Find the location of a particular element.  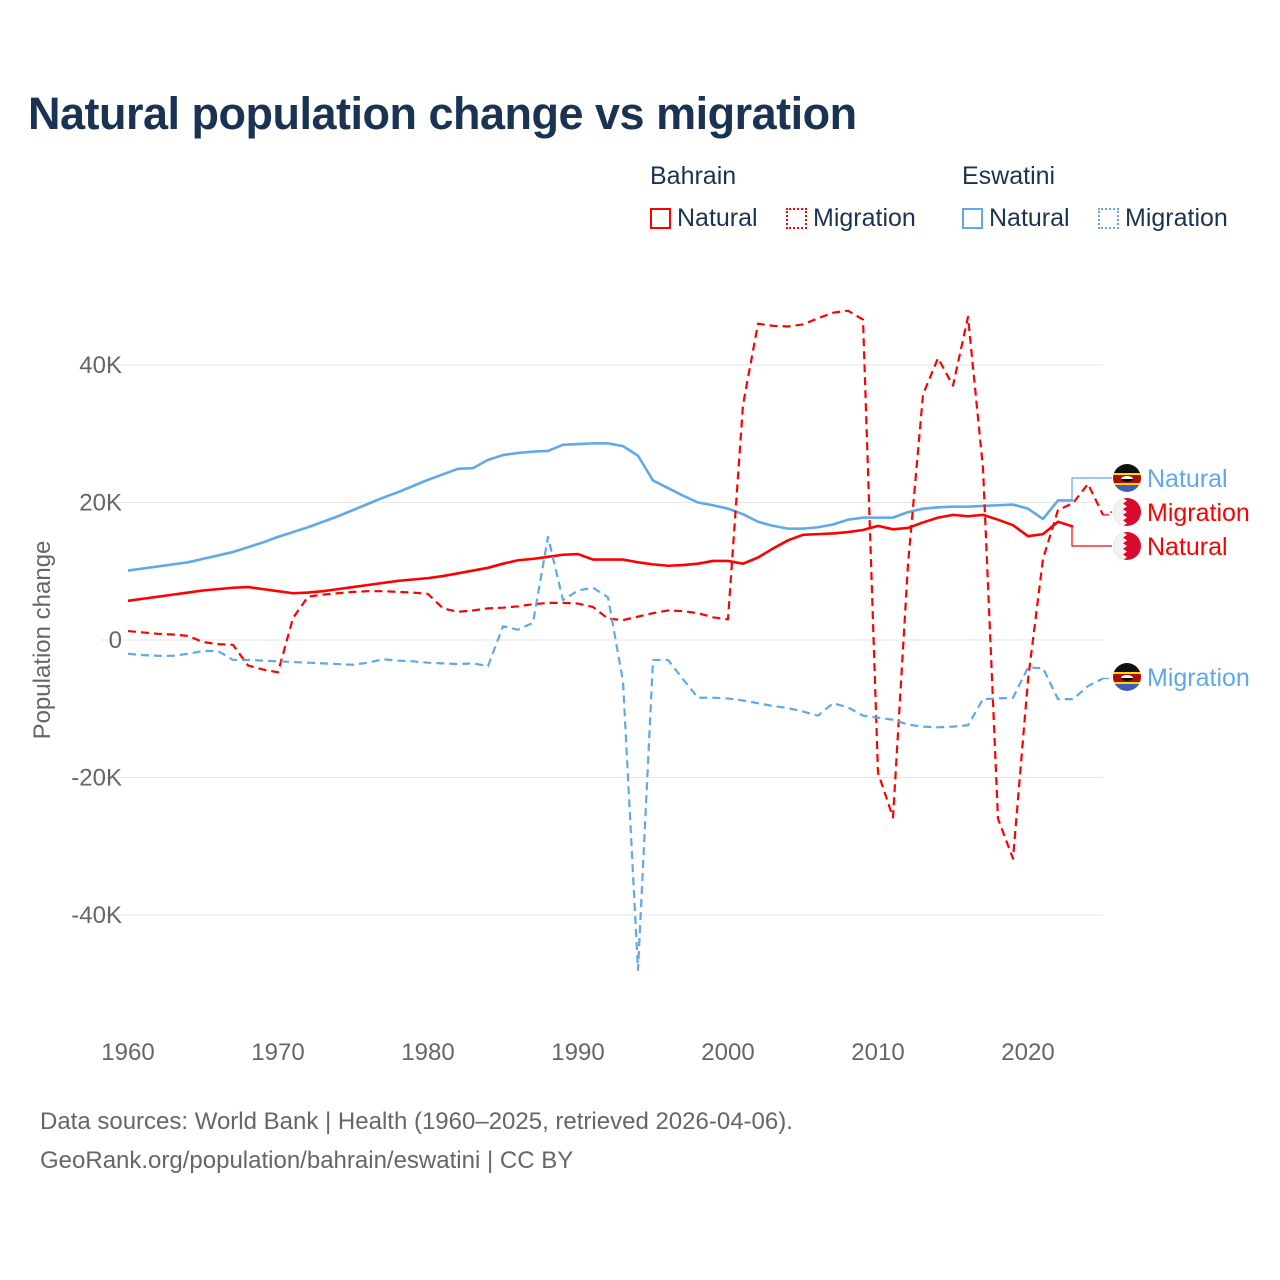

y-axis-label: Population change is located at coordinates (42, 640).